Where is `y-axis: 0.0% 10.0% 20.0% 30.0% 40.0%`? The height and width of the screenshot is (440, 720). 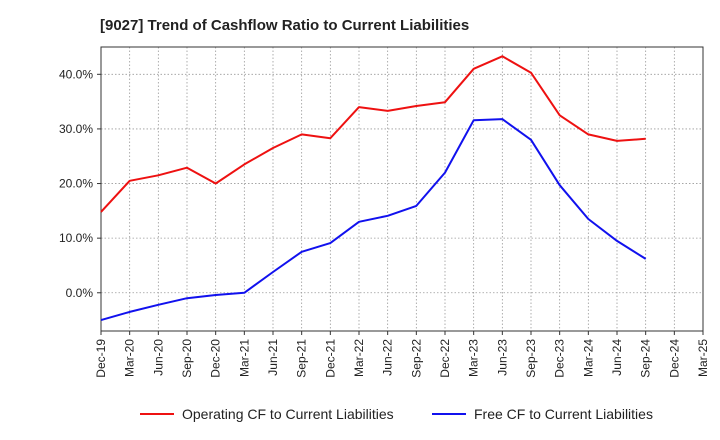
y-axis: 0.0% 10.0% 20.0% 30.0% 40.0% is located at coordinates (80, 183).